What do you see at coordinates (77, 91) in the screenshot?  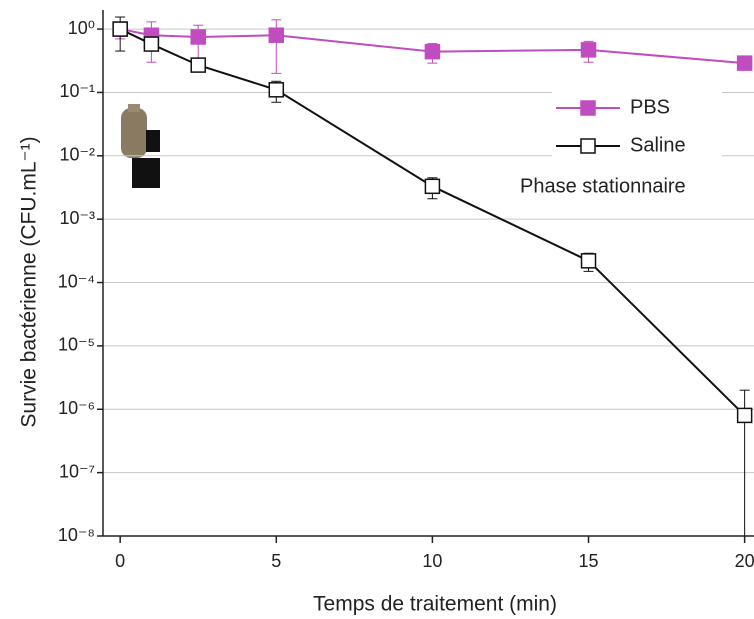 I see `y-tick-label: 10⁻¹` at bounding box center [77, 91].